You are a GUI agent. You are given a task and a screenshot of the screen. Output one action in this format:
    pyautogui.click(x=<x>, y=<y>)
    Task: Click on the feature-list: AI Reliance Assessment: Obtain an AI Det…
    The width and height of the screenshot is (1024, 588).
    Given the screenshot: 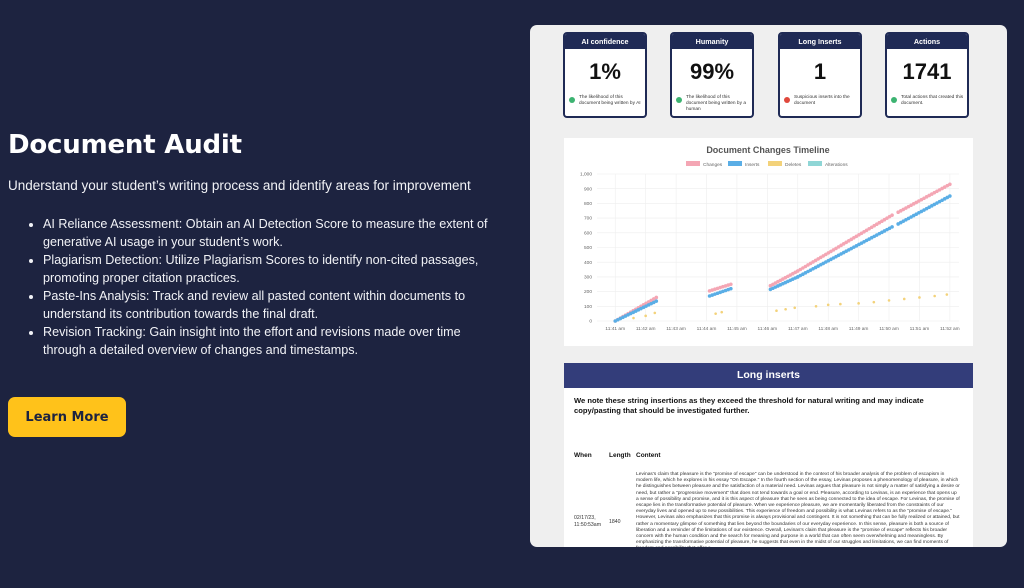 What is the action you would take?
    pyautogui.click(x=253, y=287)
    